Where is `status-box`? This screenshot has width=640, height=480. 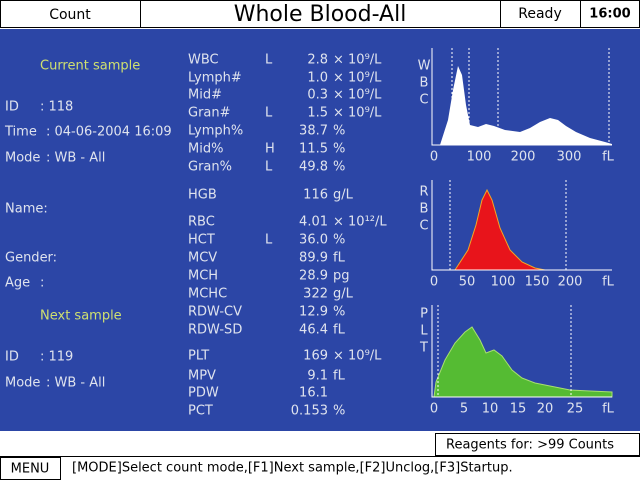 status-box is located at coordinates (540, 14).